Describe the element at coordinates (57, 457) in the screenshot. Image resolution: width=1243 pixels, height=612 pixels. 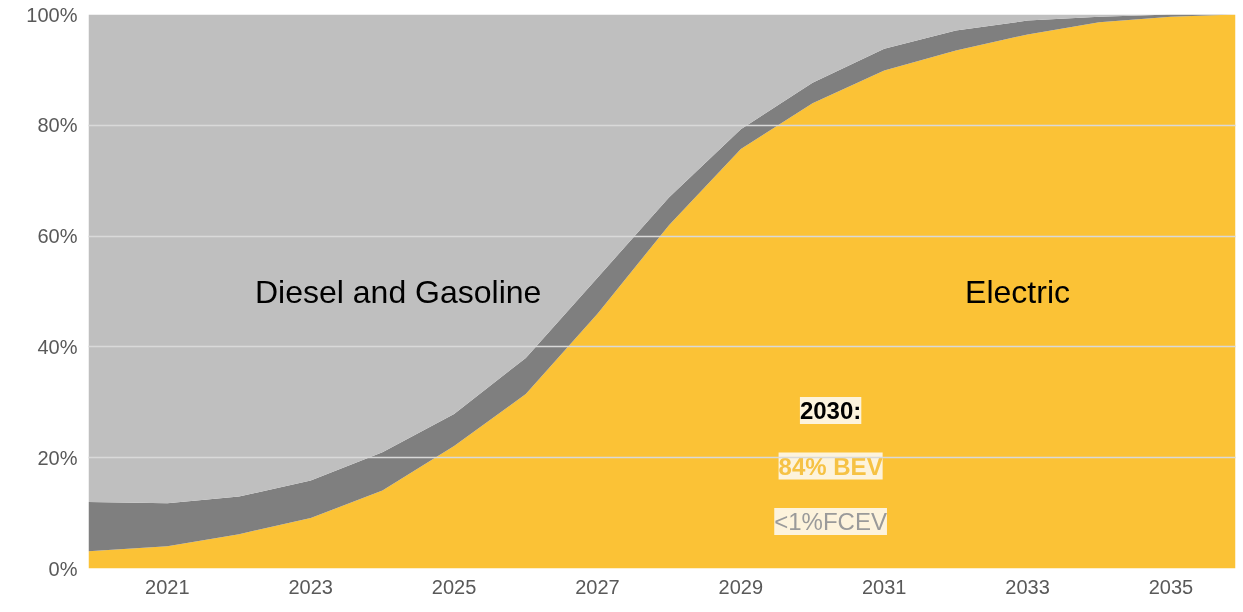
I see `y-tick-label: 20%` at that location.